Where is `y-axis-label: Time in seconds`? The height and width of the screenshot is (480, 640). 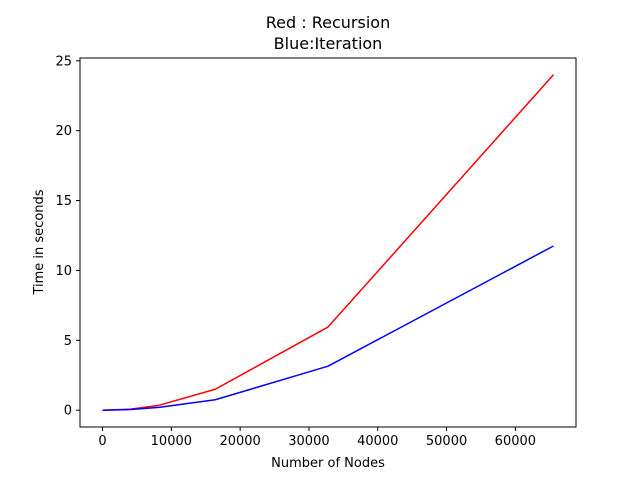 y-axis-label: Time in seconds is located at coordinates (39, 242).